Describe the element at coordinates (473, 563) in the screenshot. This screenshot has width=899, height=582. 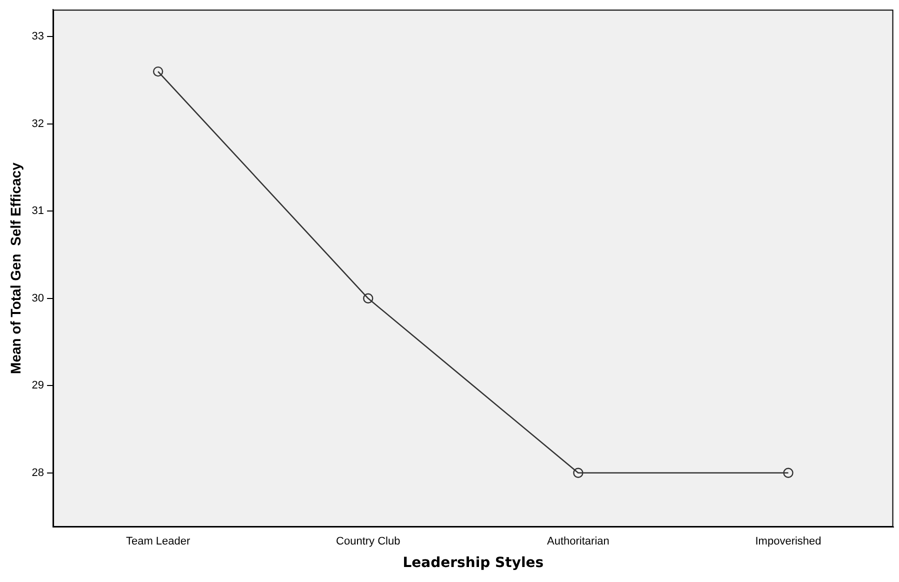
I see `x-axis-title: Leadership Styles` at that location.